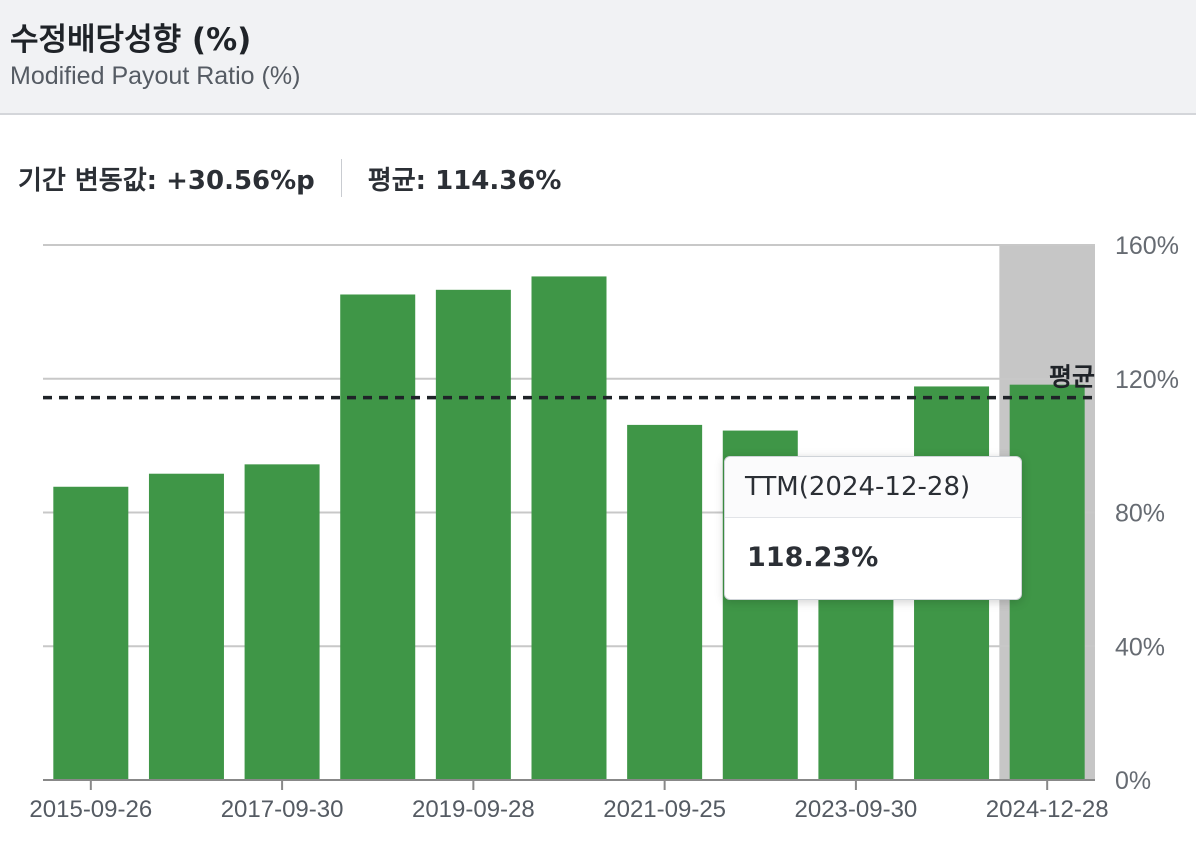 Image resolution: width=1196 pixels, height=852 pixels. I want to click on tooltip-value: 118.23%, so click(813, 557).